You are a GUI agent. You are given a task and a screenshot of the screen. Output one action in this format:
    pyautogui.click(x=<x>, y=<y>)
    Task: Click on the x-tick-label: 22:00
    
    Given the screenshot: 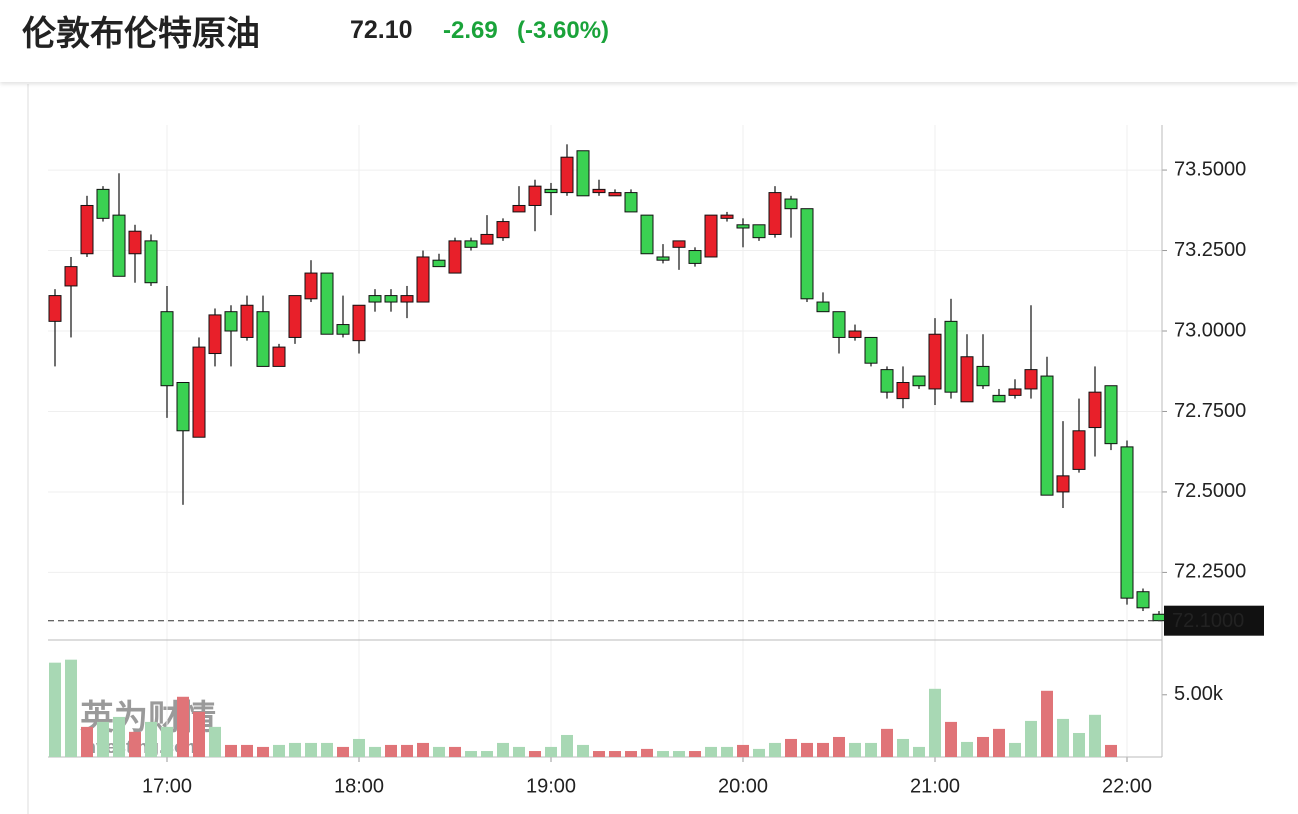 What is the action you would take?
    pyautogui.click(x=1127, y=786)
    